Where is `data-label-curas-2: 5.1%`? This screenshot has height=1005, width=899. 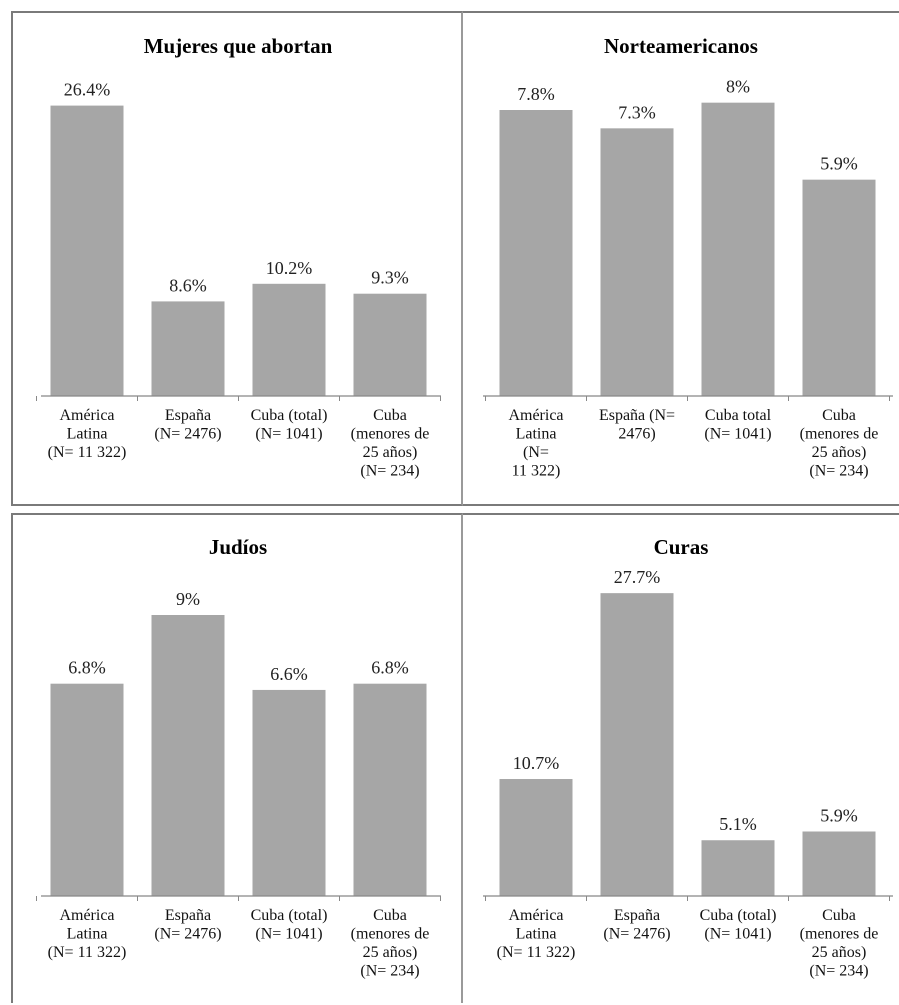 data-label-curas-2: 5.1% is located at coordinates (738, 824).